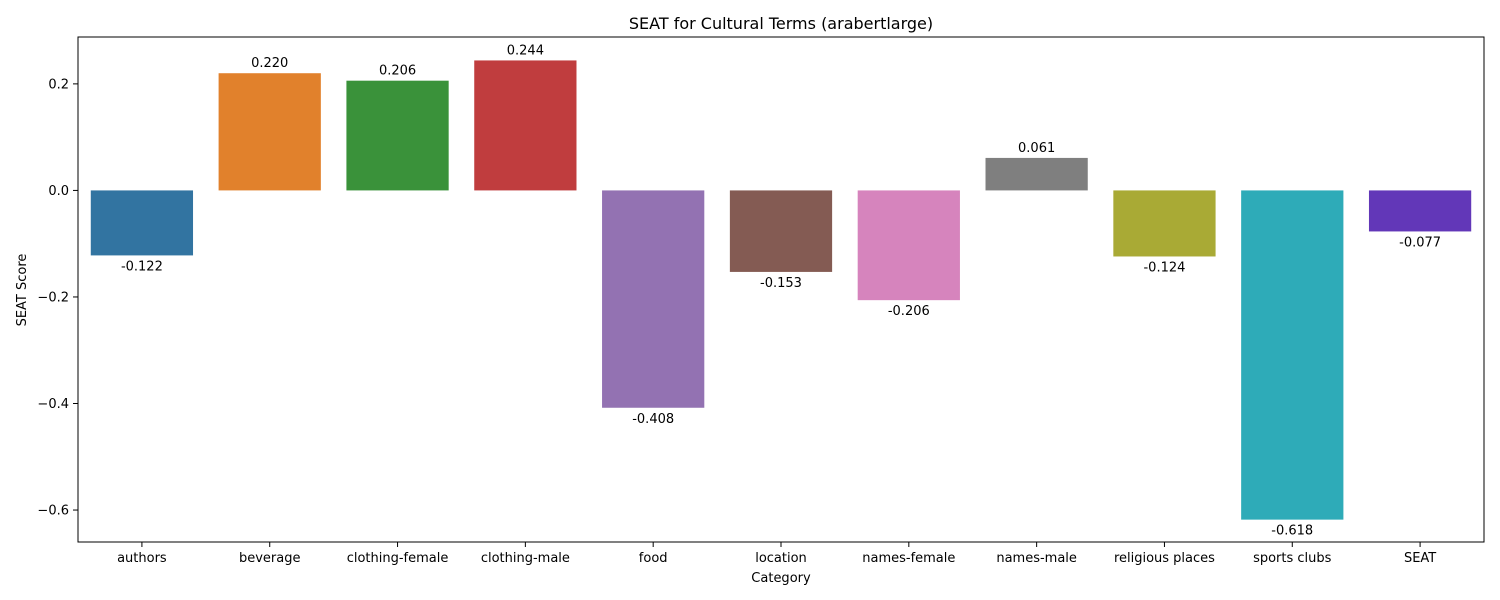 The width and height of the screenshot is (1500, 600). What do you see at coordinates (1292, 355) in the screenshot?
I see `bar-sports-clubs` at bounding box center [1292, 355].